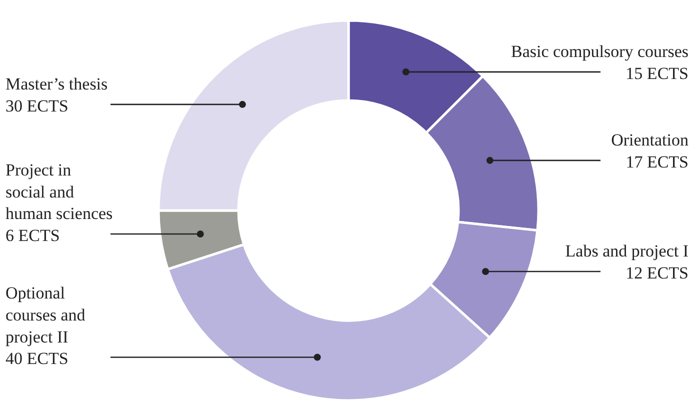  What do you see at coordinates (599, 52) in the screenshot?
I see `slice-label: Basic compulsory courses` at bounding box center [599, 52].